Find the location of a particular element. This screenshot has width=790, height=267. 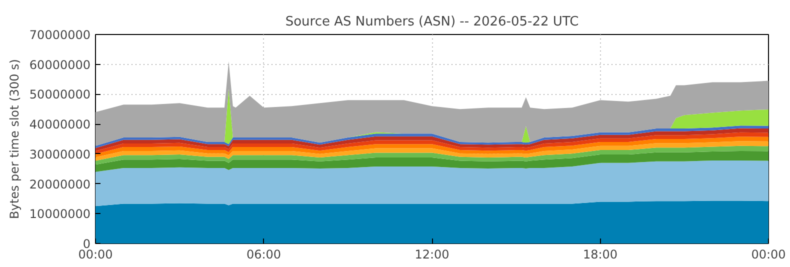

y-tick-label: 20000000 is located at coordinates (59, 184).